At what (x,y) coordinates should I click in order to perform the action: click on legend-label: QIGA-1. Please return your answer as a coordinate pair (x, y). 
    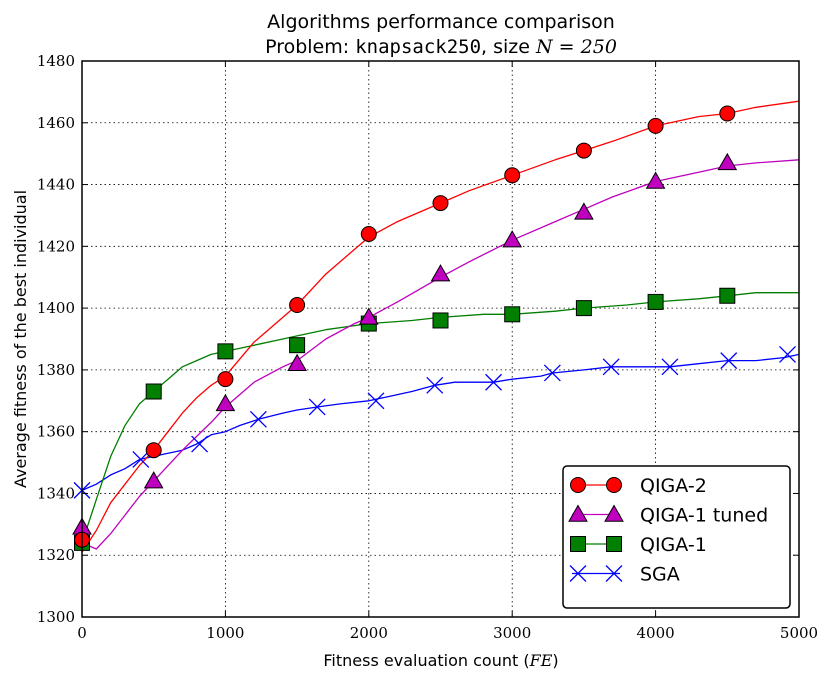
    Looking at the image, I should click on (673, 545).